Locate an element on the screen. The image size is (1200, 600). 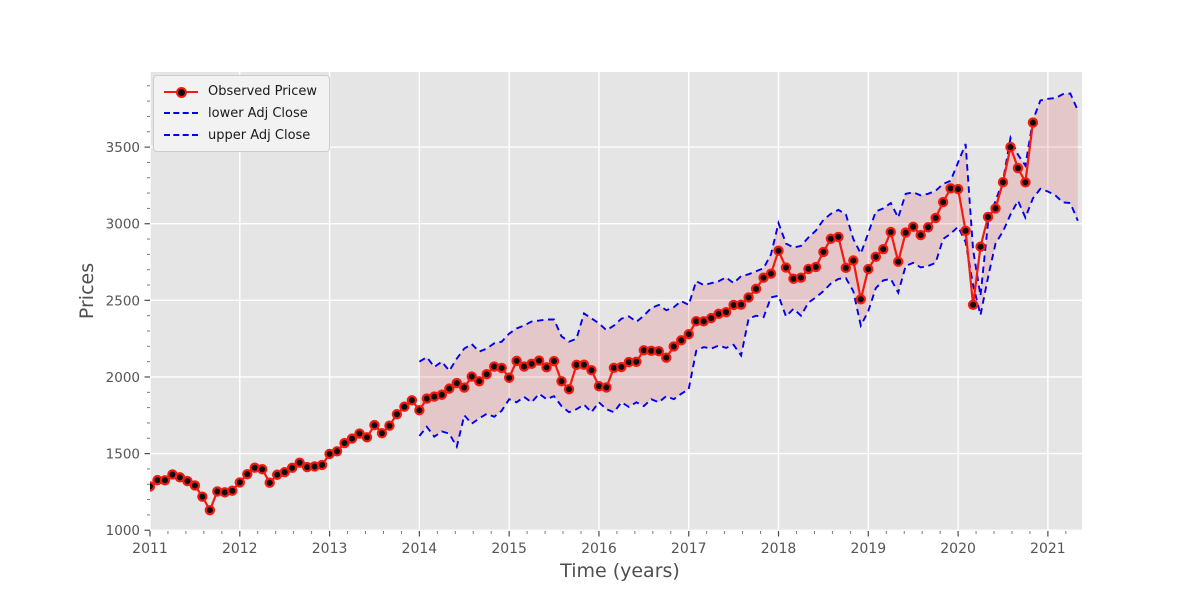
svg-text: 3000 is located at coordinates (123, 225).